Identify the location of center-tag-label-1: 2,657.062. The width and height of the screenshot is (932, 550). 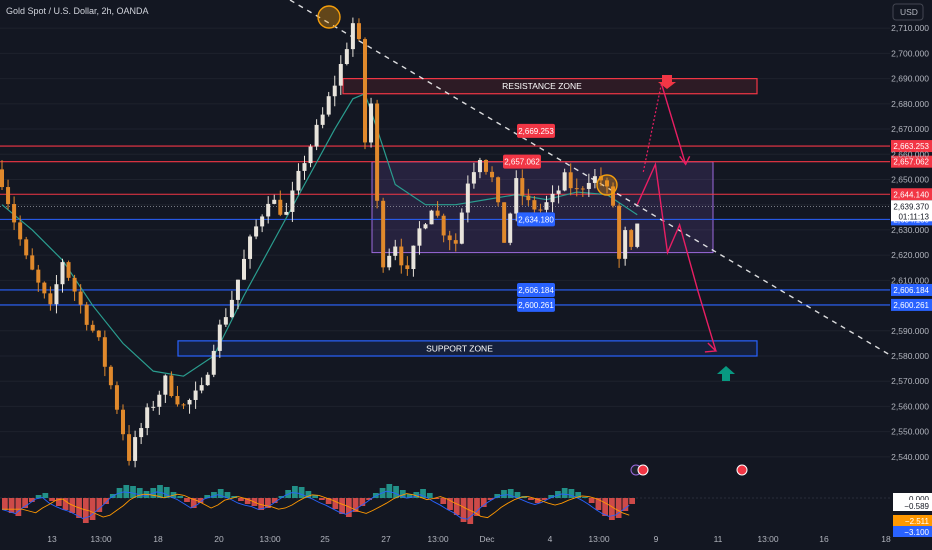
(522, 162).